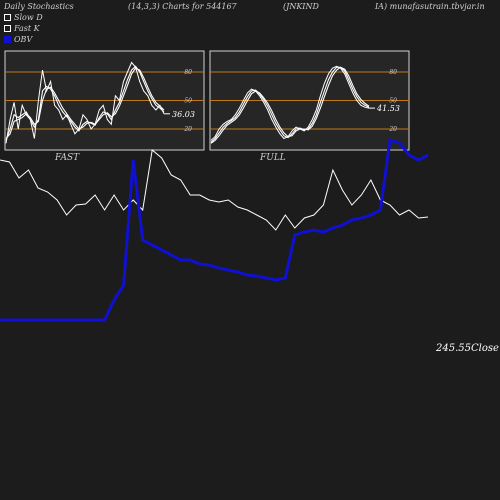  I want to click on full-panel: 80 50 20 41.53 FULL, so click(309, 106).